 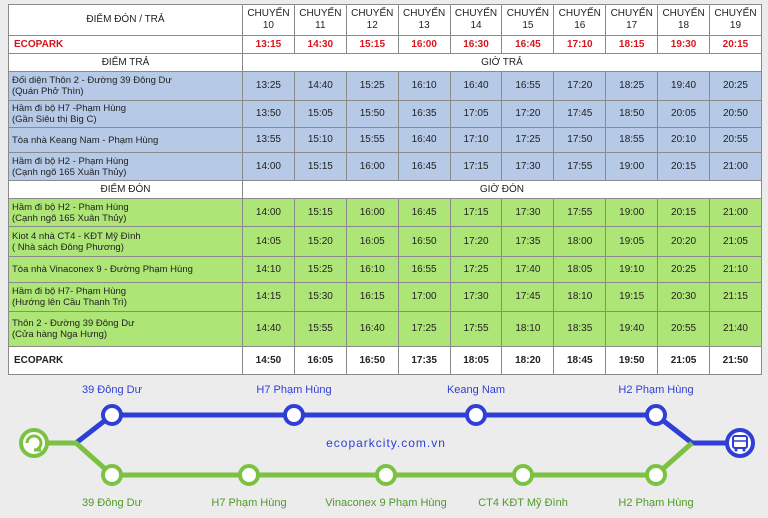 What do you see at coordinates (735, 114) in the screenshot?
I see `time-cell: 20:50` at bounding box center [735, 114].